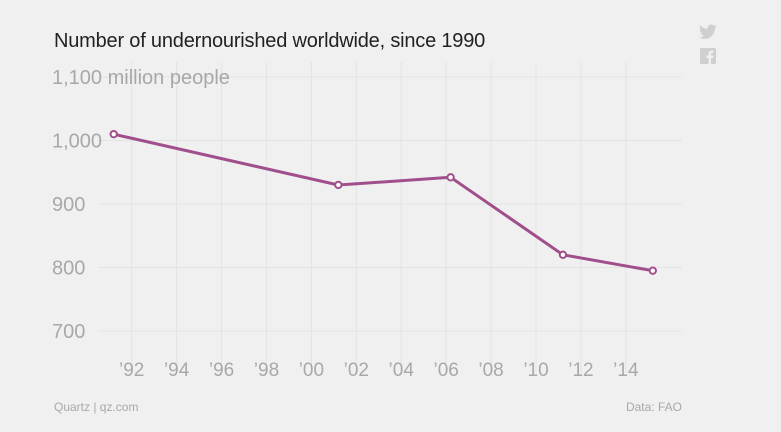 This screenshot has width=781, height=432. Describe the element at coordinates (96, 407) in the screenshot. I see `credit-text: Quartz | qz.com` at that location.